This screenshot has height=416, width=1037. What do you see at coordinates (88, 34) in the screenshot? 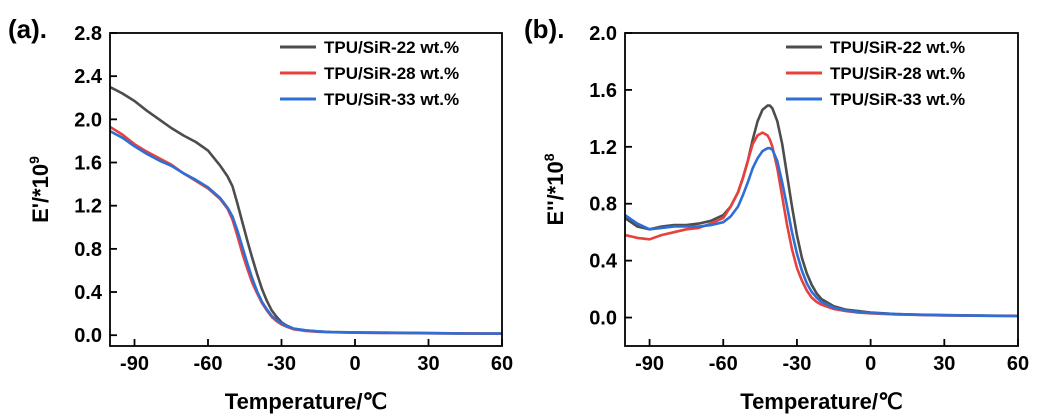
I see `y-tick-label: 2.8` at bounding box center [88, 34].